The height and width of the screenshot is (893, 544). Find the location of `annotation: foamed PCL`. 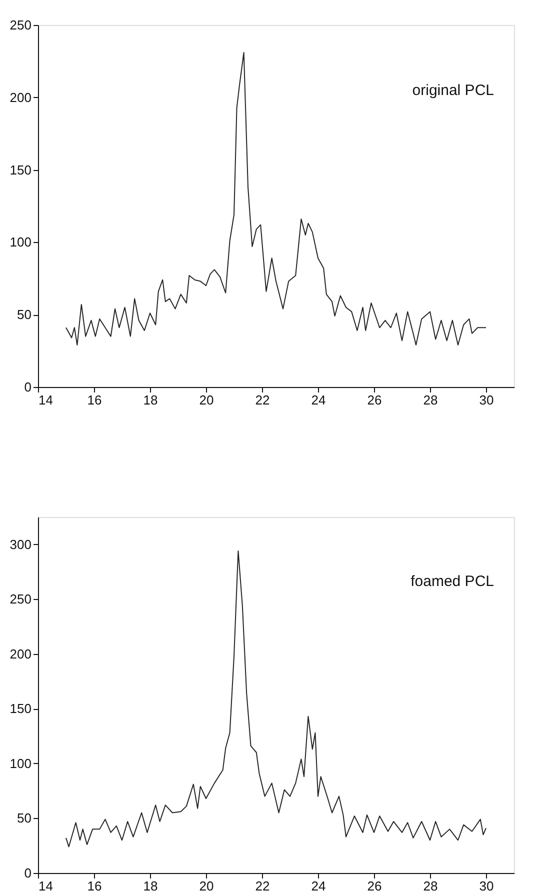

annotation: foamed PCL is located at coordinates (452, 581).